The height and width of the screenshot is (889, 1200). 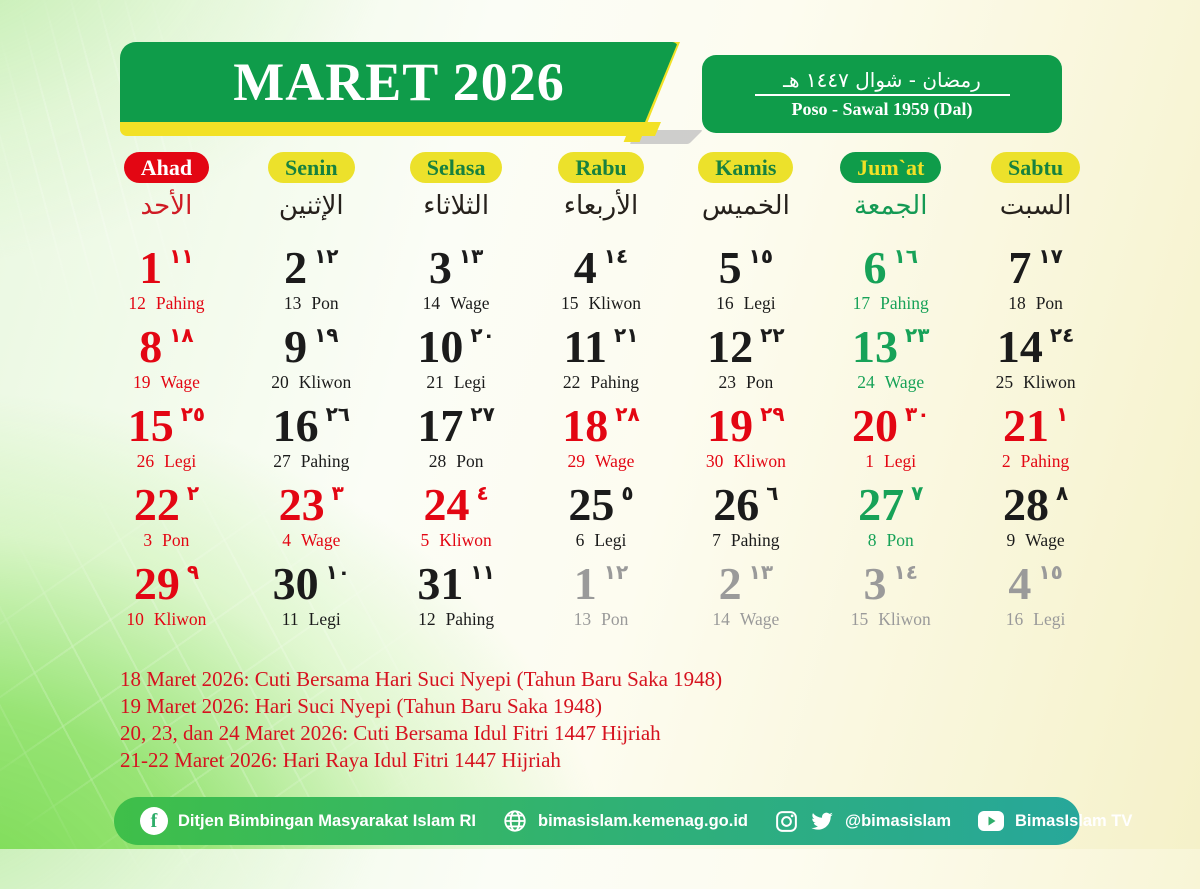 I want to click on footer-youtube-label: BimasIslam TV, so click(x=1074, y=820).